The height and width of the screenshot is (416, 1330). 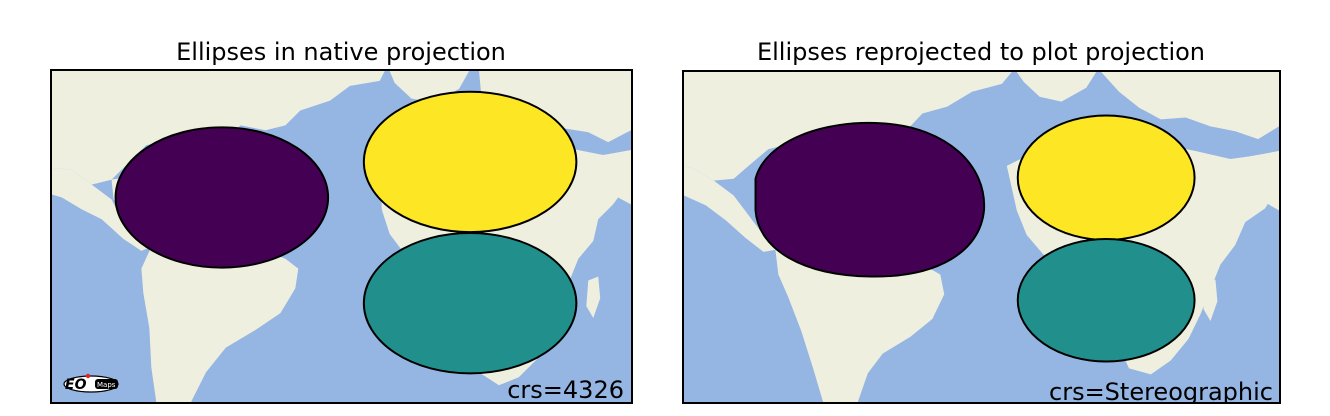 I want to click on left-land-south-america, so click(x=220, y=319).